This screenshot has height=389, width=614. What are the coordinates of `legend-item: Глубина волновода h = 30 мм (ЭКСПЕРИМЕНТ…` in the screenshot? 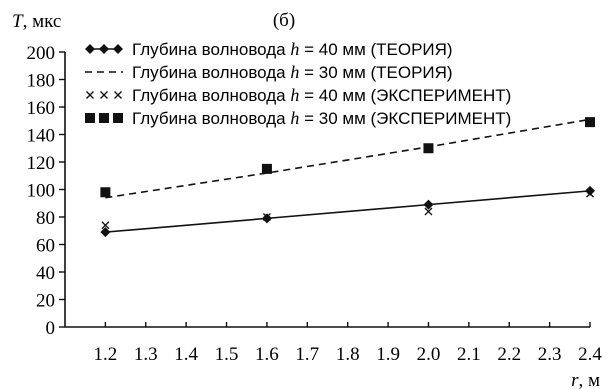 It's located at (298, 118).